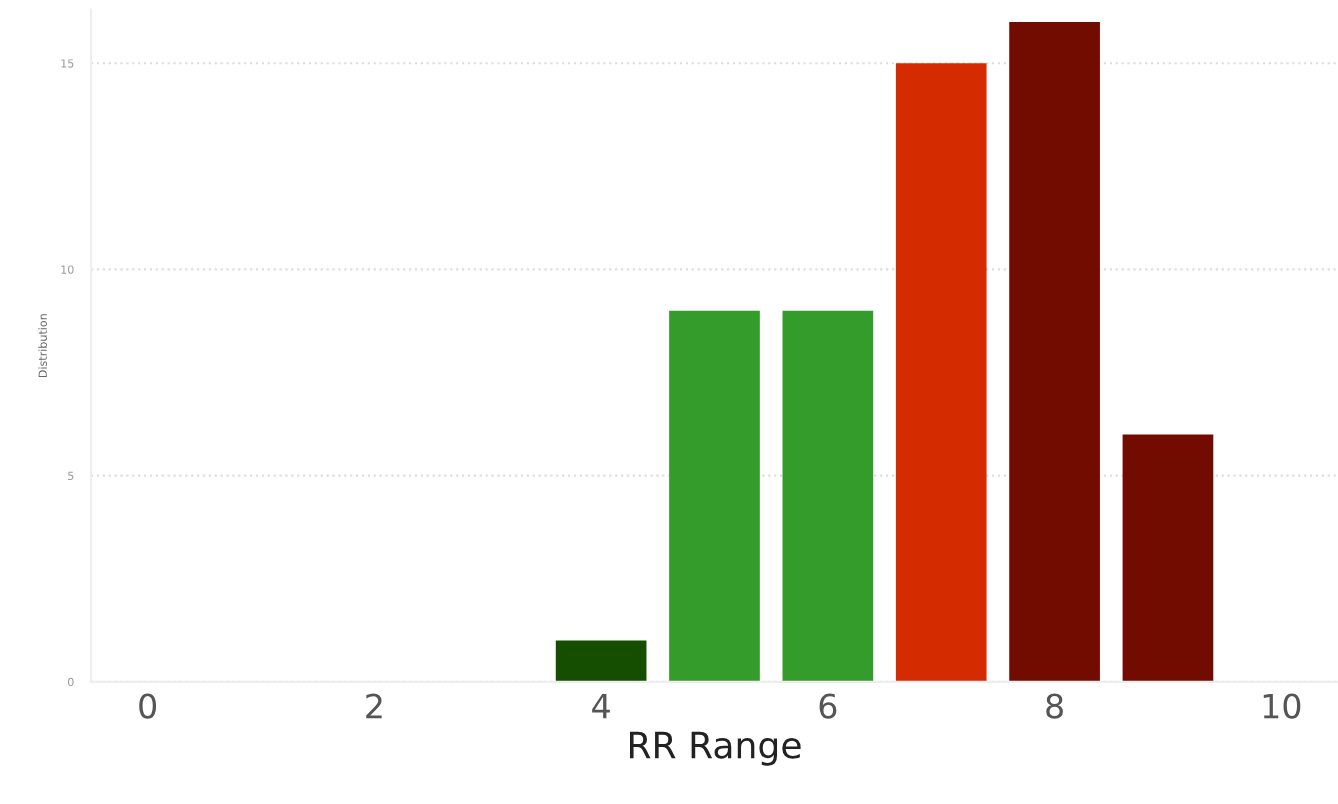  I want to click on x-tick-label: 4, so click(601, 706).